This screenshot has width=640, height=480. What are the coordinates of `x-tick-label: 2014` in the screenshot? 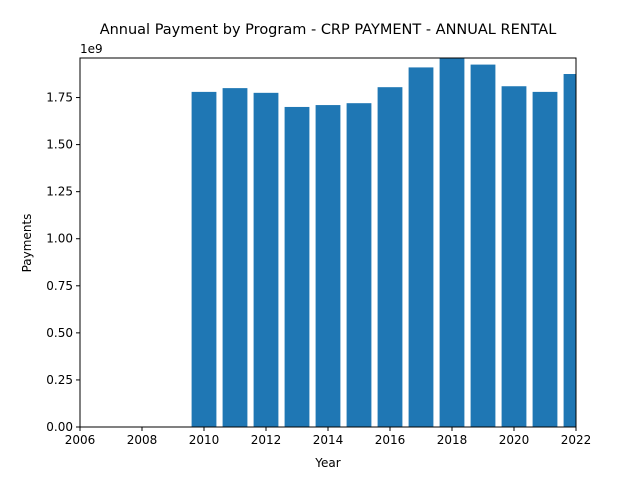 It's located at (328, 440).